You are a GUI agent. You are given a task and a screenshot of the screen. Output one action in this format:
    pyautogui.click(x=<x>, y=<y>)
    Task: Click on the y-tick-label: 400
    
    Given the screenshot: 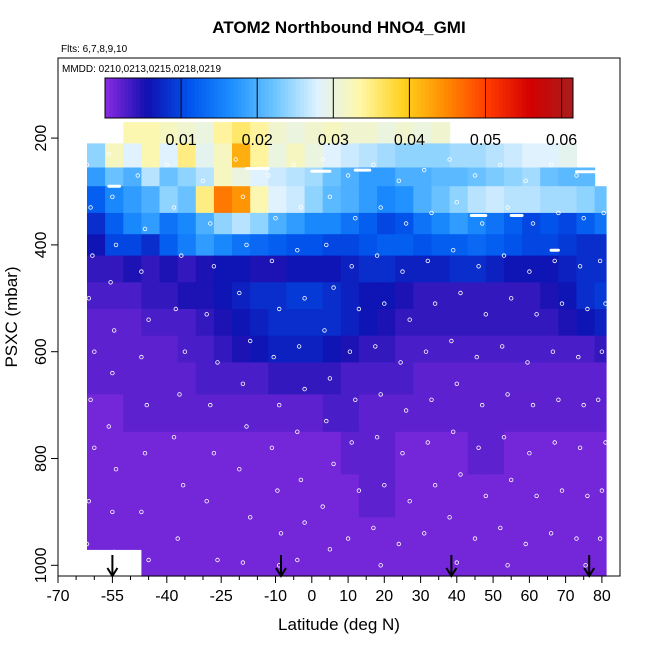 What is the action you would take?
    pyautogui.click(x=41, y=244)
    